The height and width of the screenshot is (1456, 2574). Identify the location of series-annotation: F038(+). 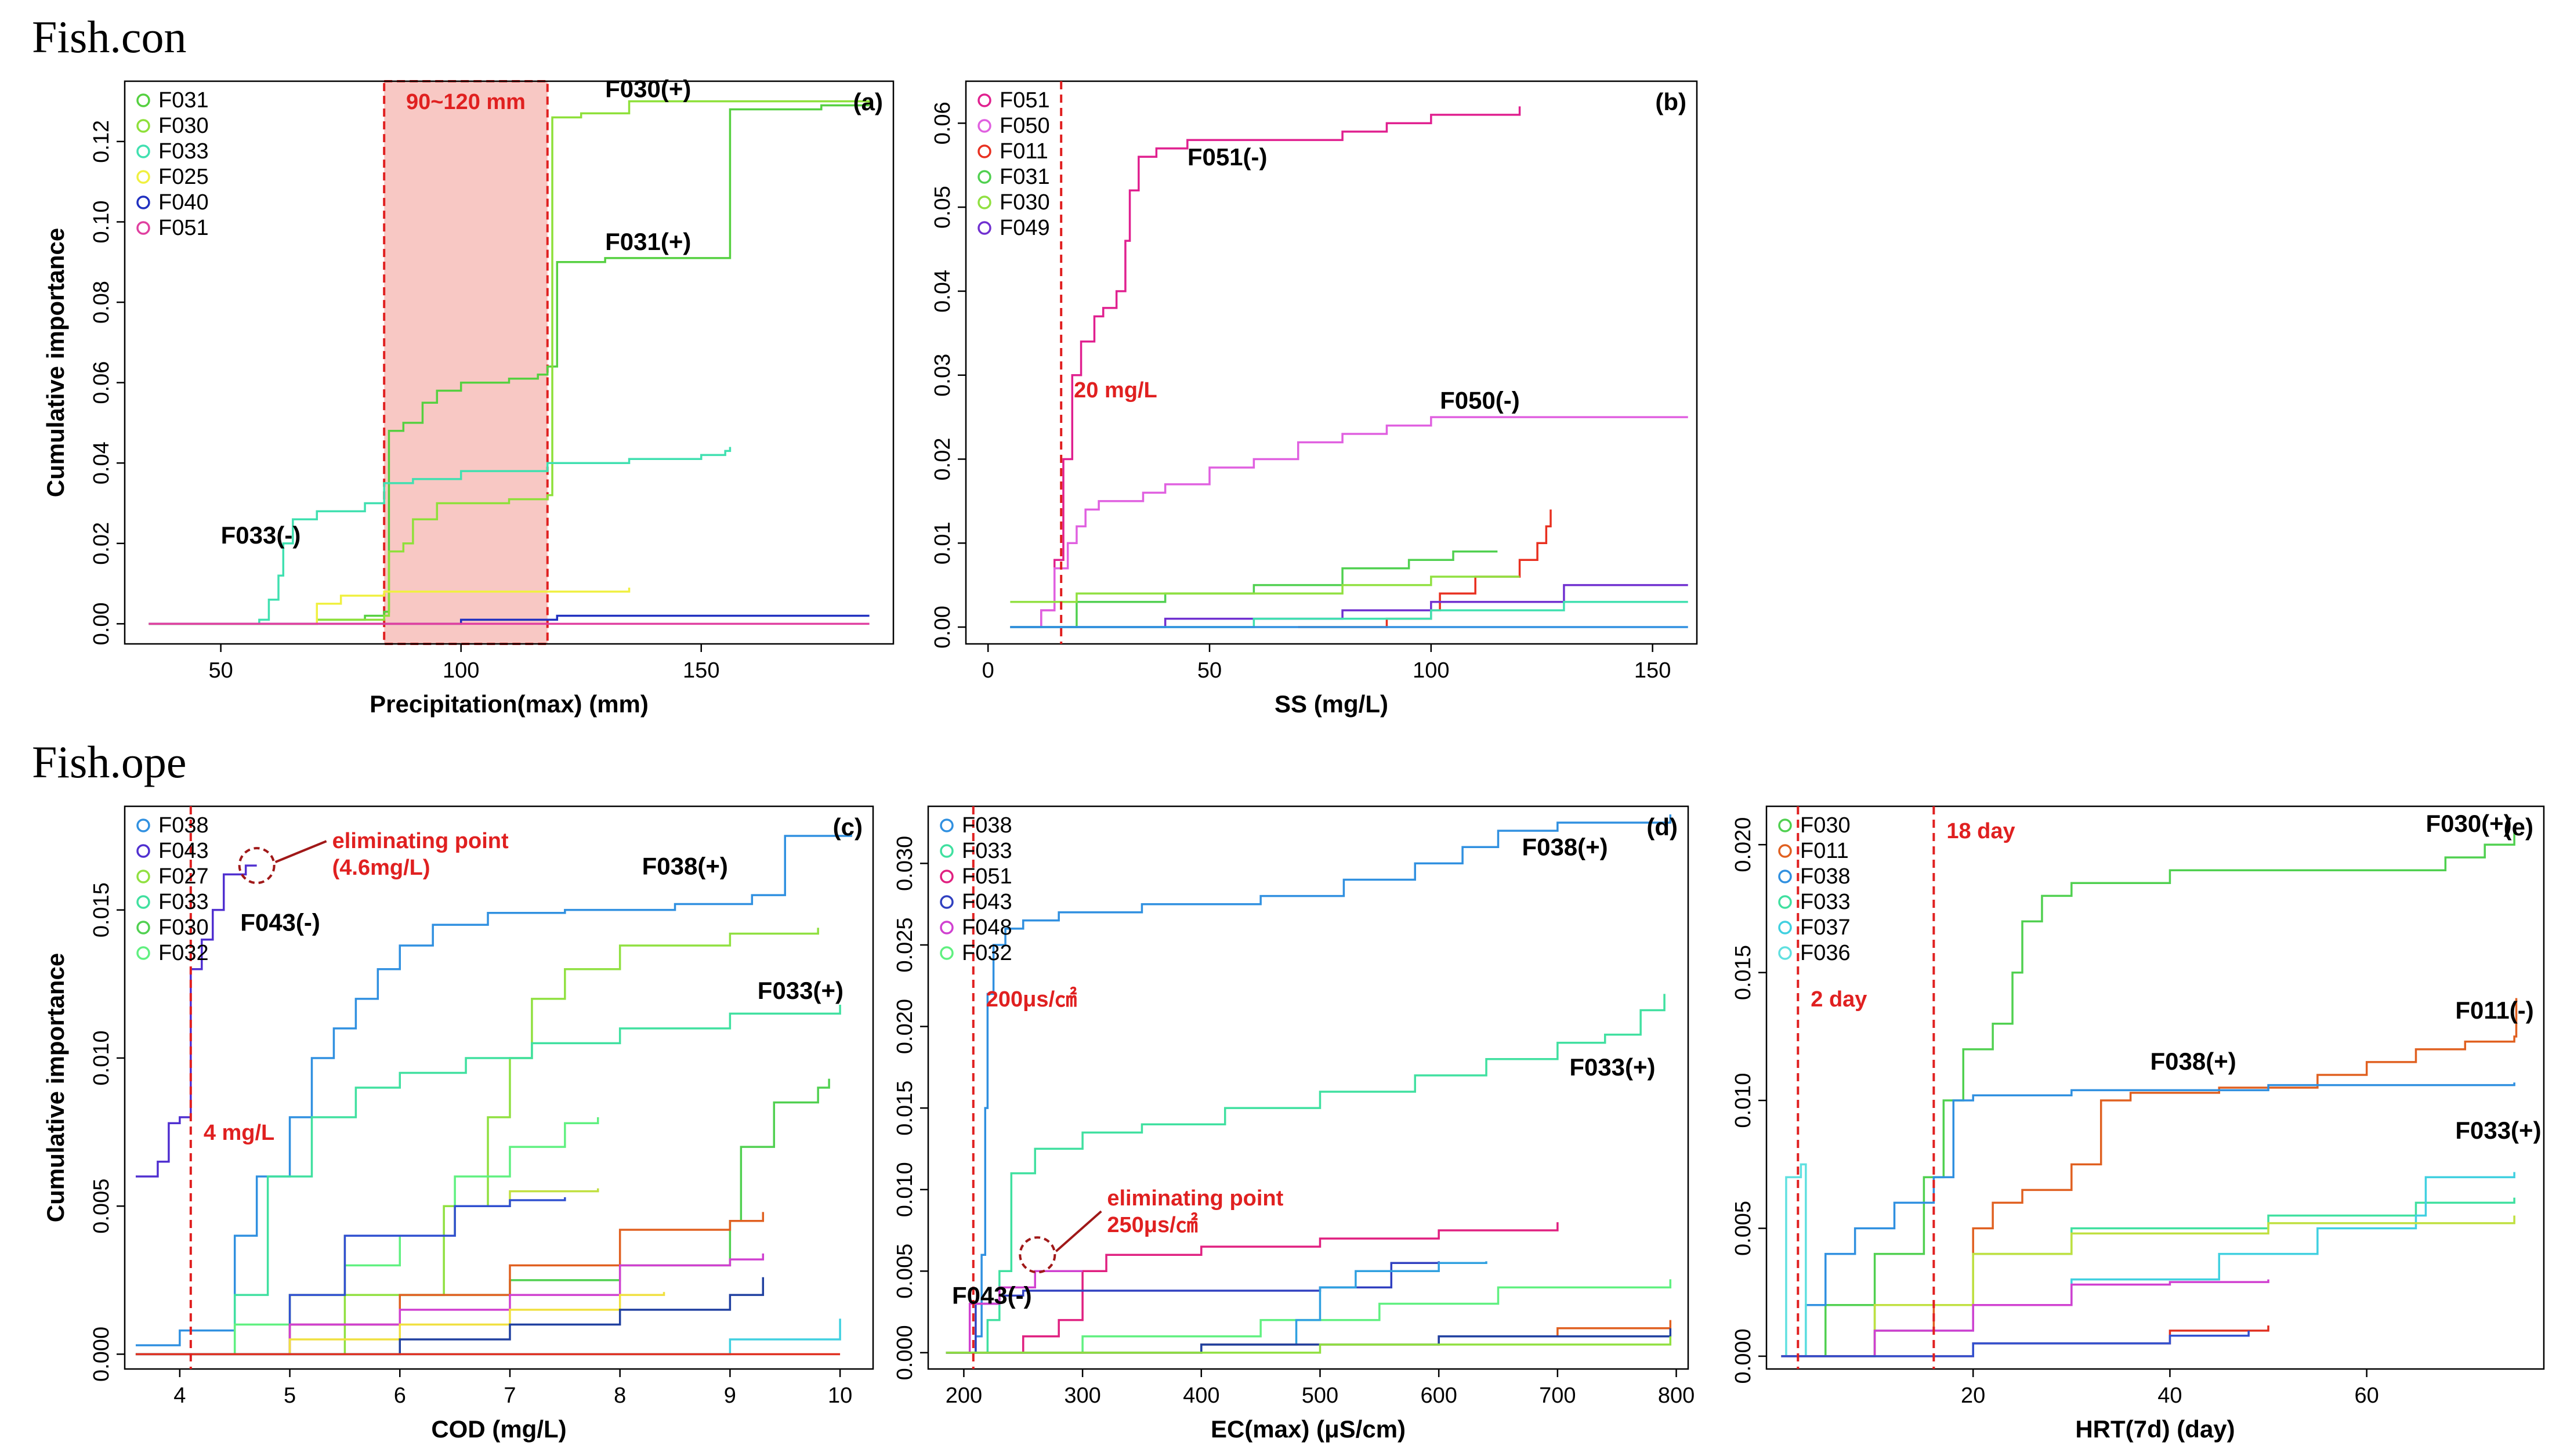
(1565, 846).